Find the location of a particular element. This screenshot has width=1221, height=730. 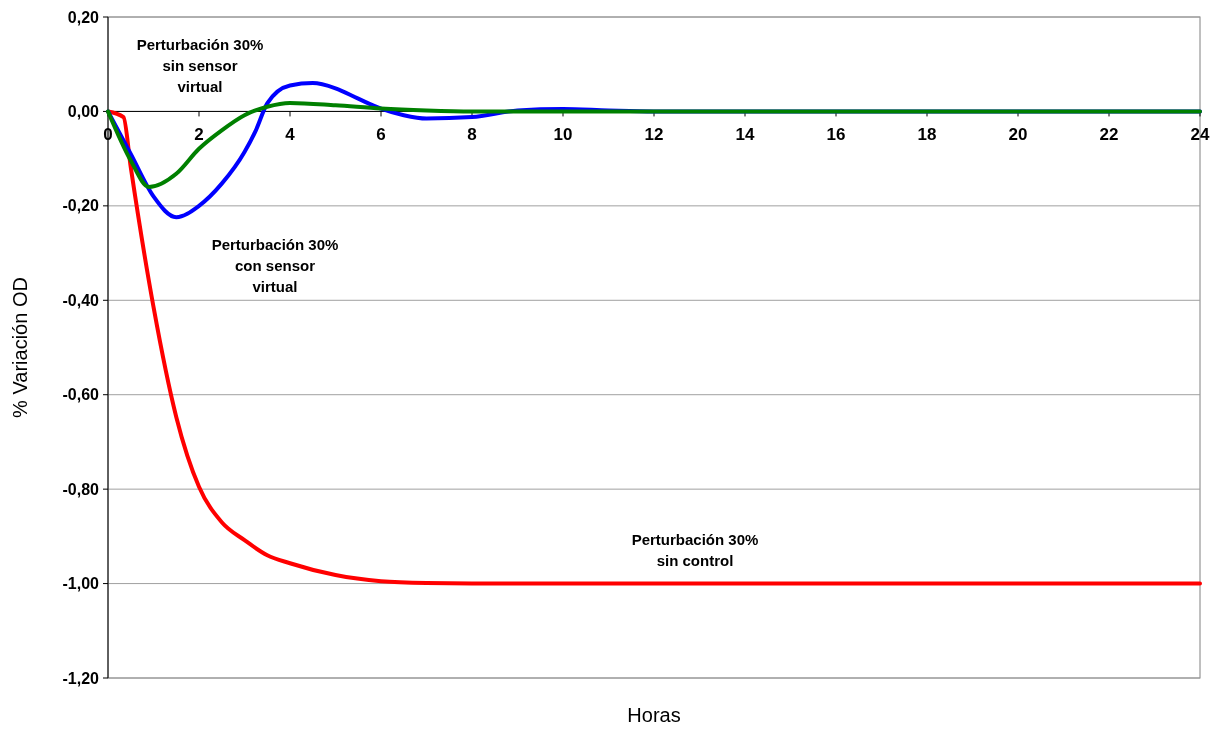

y-tick-label: -1,20 is located at coordinates (81, 678).